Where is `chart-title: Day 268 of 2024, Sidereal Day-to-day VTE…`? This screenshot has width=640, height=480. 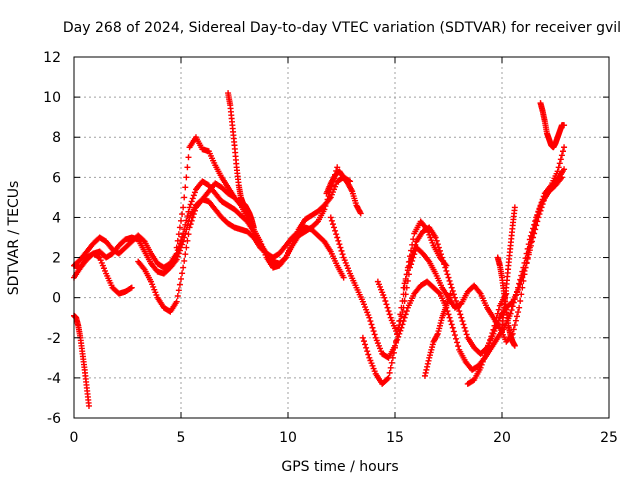 chart-title: Day 268 of 2024, Sidereal Day-to-day VTE… is located at coordinates (342, 28).